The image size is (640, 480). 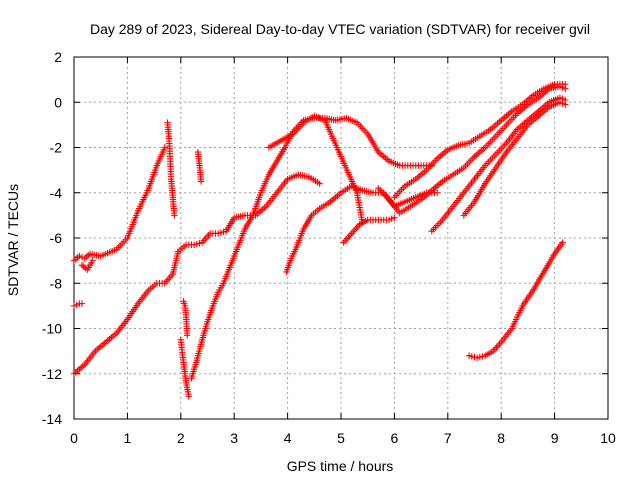 What do you see at coordinates (501, 438) in the screenshot?
I see `x-tick-label: 8` at bounding box center [501, 438].